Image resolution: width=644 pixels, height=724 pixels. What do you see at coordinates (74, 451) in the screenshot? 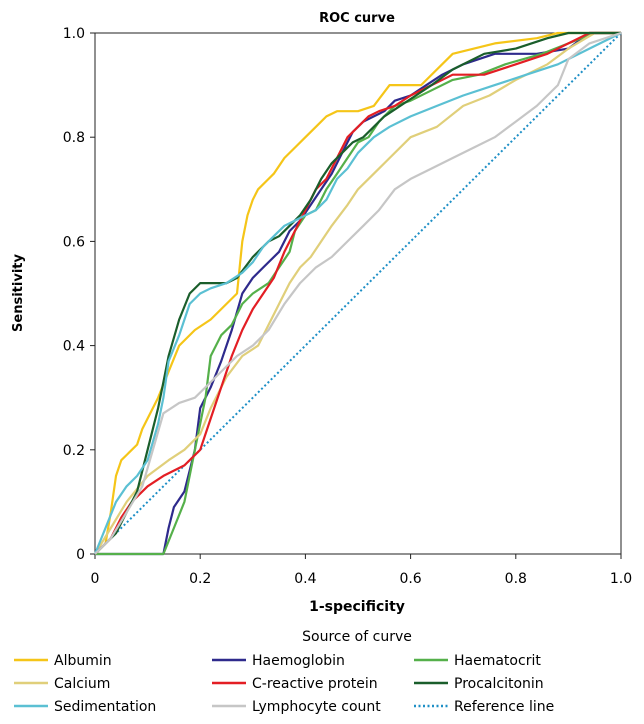
I see `y-tick-label: 0.2` at bounding box center [74, 451].